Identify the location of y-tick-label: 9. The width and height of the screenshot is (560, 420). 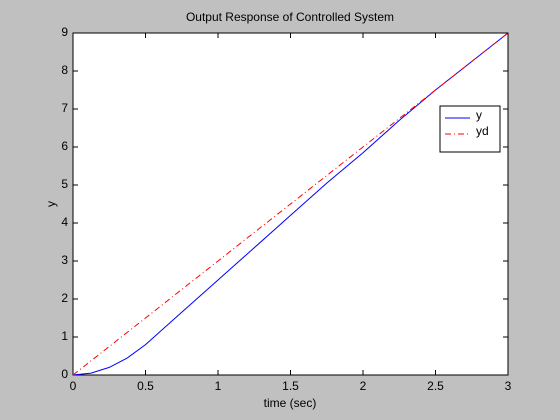
(64, 32).